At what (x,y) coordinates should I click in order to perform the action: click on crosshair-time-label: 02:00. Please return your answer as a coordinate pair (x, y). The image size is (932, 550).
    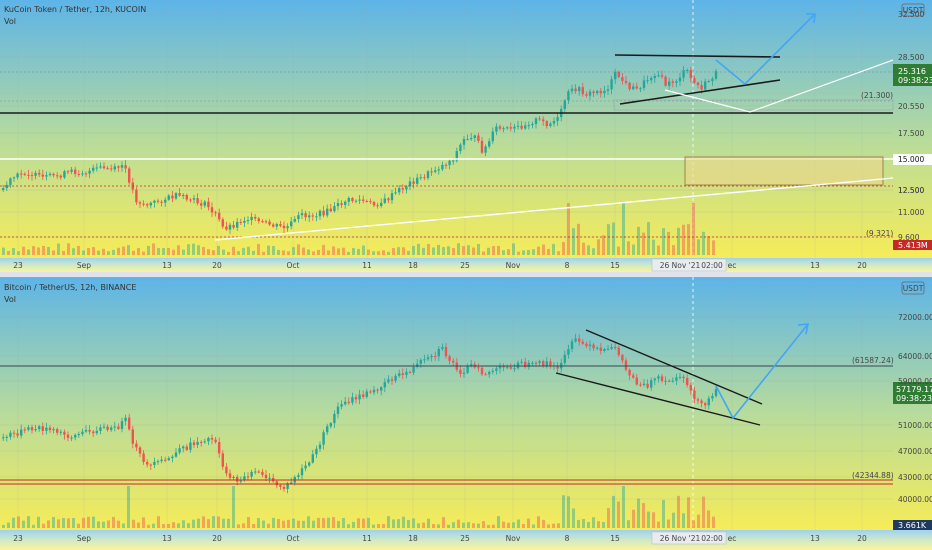
    Looking at the image, I should click on (712, 538).